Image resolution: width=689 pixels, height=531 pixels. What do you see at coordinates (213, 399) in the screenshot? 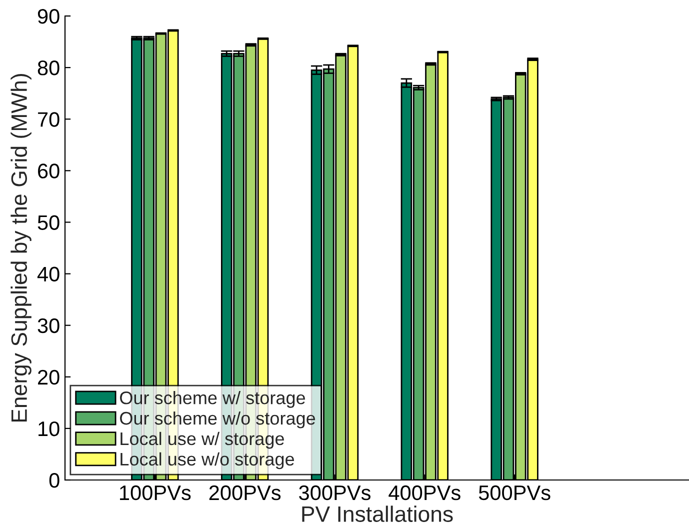
I see `legend-label: Our scheme w/ storage` at bounding box center [213, 399].